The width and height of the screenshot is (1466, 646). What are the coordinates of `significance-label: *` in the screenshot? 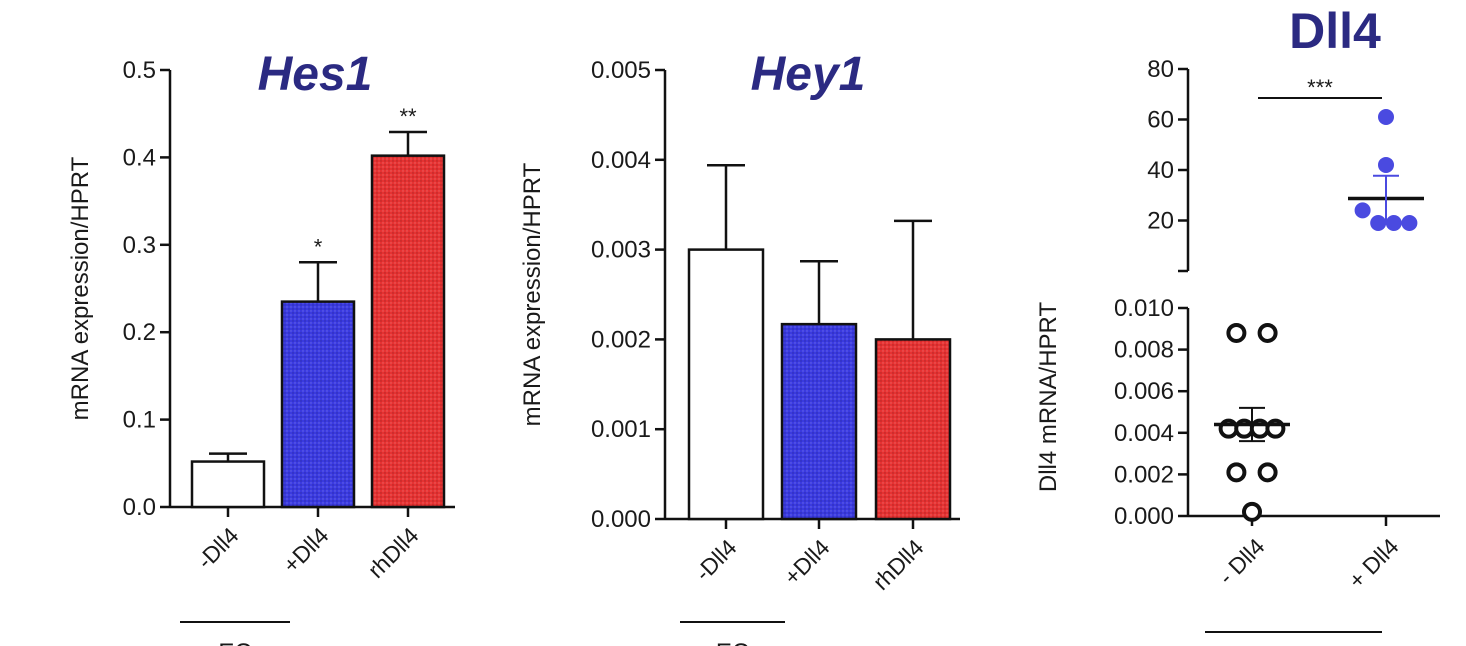 It's located at (318, 246).